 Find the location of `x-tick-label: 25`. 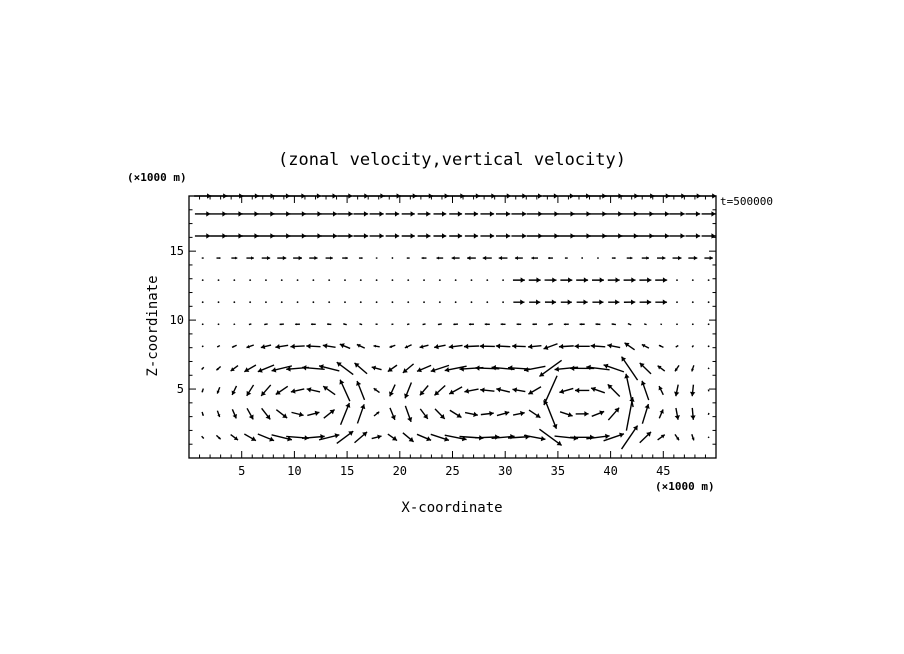

x-tick-label: 25 is located at coordinates (452, 471).